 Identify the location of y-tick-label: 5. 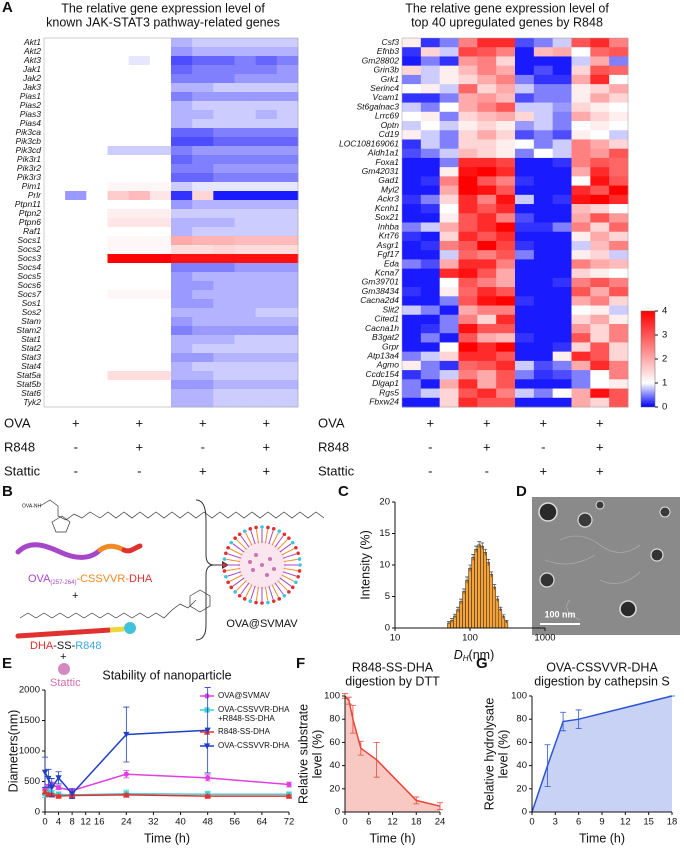
(387, 596).